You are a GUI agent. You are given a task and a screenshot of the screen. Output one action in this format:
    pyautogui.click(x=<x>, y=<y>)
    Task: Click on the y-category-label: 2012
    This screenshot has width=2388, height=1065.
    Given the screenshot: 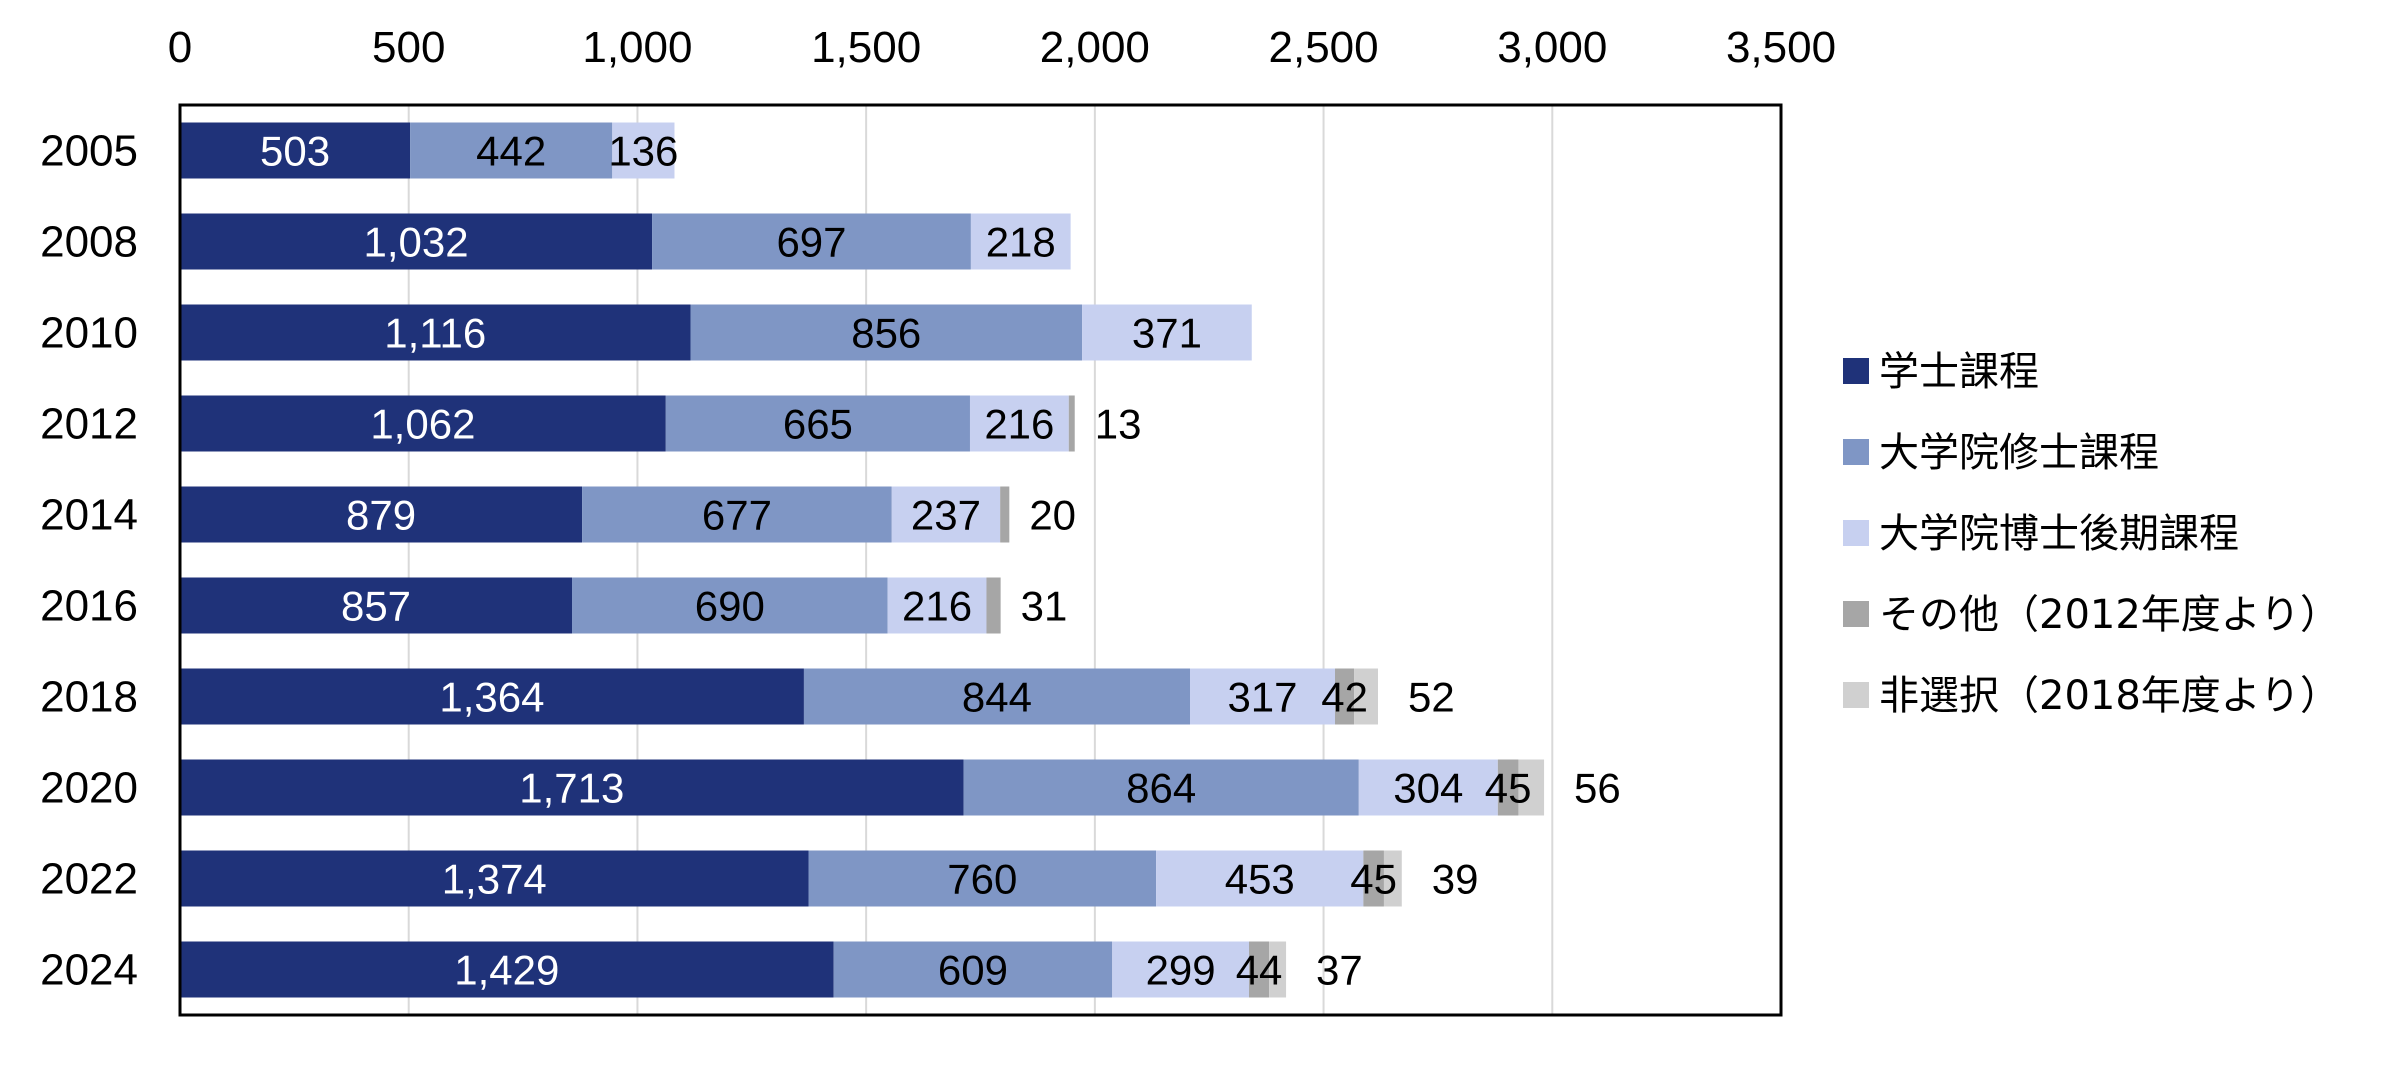 What is the action you would take?
    pyautogui.click(x=89, y=424)
    